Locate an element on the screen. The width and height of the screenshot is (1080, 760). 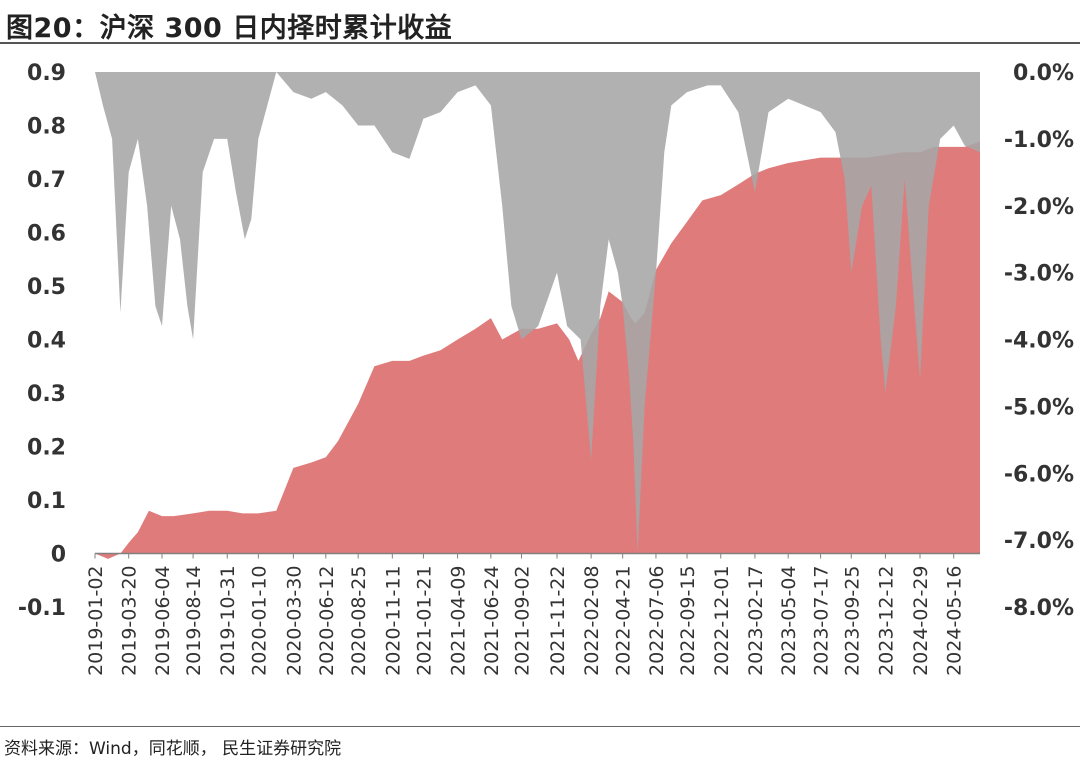
y2-tick-label: -6.0% is located at coordinates (1039, 474).